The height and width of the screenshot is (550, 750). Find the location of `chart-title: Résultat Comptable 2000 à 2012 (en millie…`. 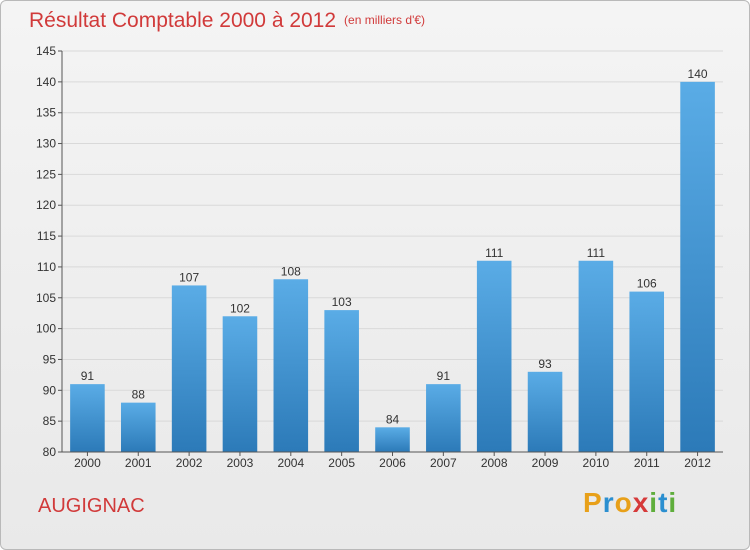

chart-title: Résultat Comptable 2000 à 2012 (en millie… is located at coordinates (227, 21).